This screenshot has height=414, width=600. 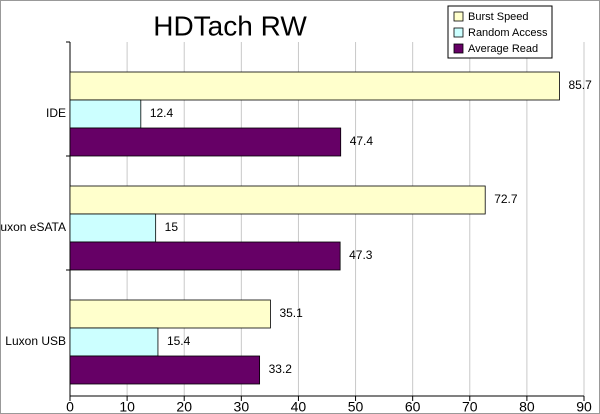 I want to click on x-tick-label: 20, so click(x=184, y=406).